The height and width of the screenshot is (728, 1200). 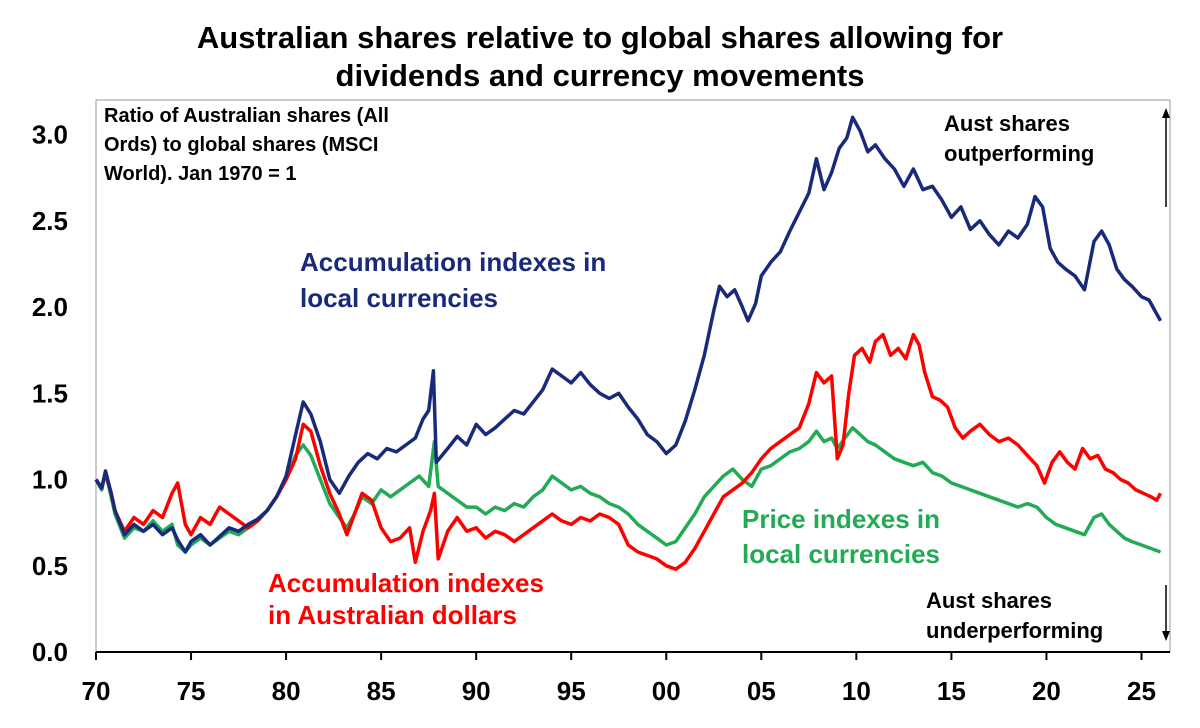 What do you see at coordinates (1166, 636) in the screenshot?
I see `arrow-down-head-icon` at bounding box center [1166, 636].